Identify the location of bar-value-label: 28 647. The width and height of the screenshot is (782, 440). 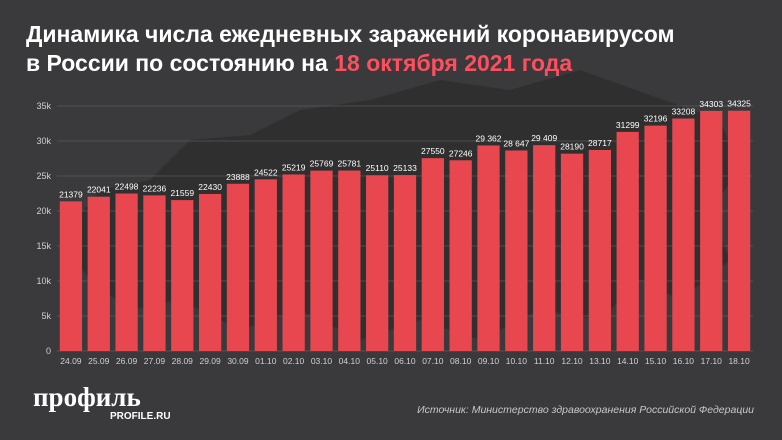
(516, 143).